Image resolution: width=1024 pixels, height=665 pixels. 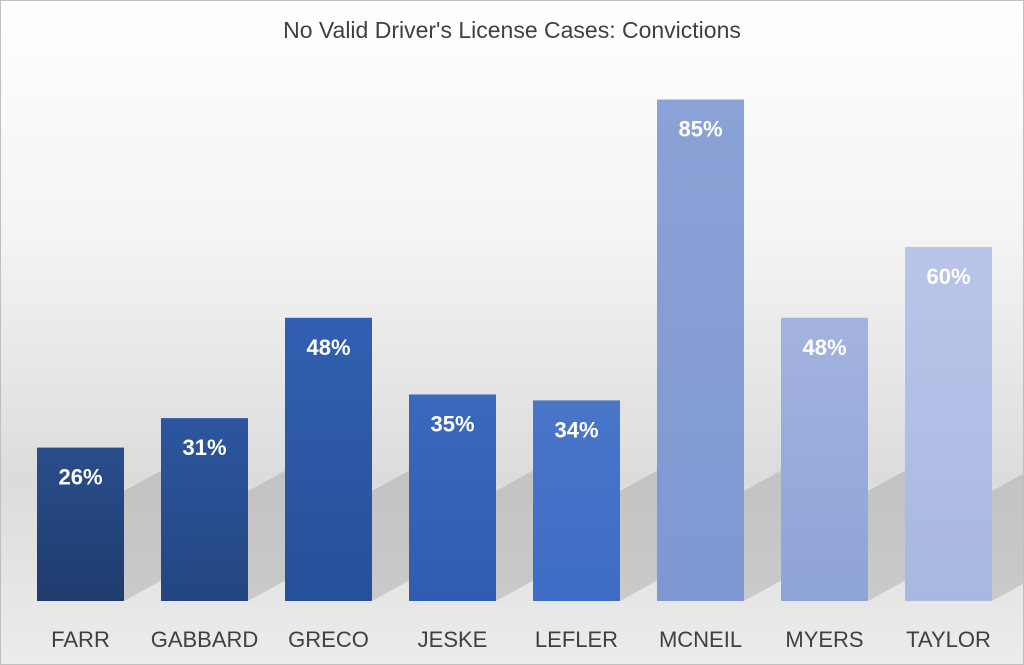 What do you see at coordinates (576, 429) in the screenshot?
I see `data-label: 34%` at bounding box center [576, 429].